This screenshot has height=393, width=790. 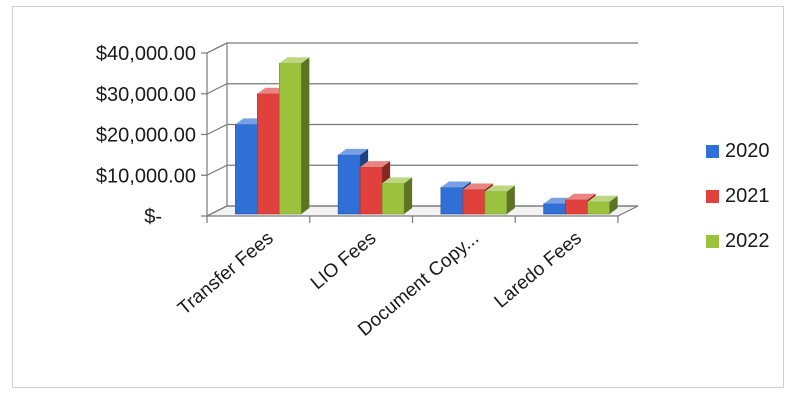 What do you see at coordinates (343, 261) in the screenshot?
I see `x-category-label: LIO Fees` at bounding box center [343, 261].